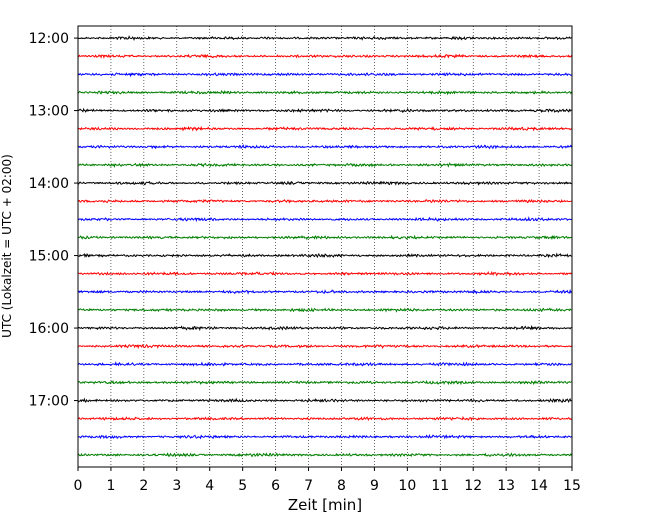 The image size is (650, 520). Describe the element at coordinates (374, 486) in the screenshot. I see `x-tick-label-9: 9` at that location.